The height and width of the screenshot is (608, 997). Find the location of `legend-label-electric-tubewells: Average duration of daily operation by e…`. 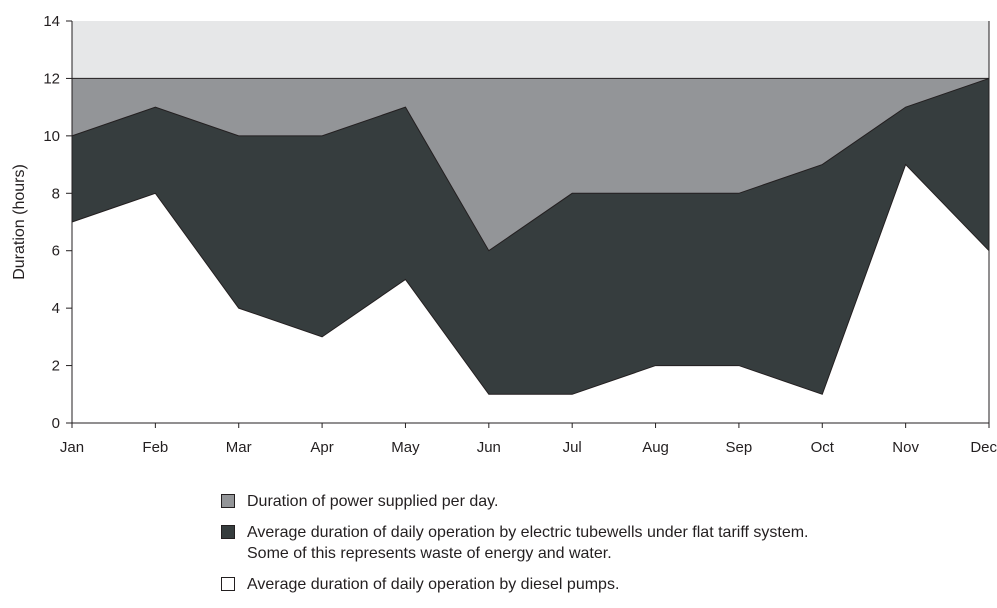

legend-label-electric-tubewells: Average duration of daily operation by e… is located at coordinates (528, 532).